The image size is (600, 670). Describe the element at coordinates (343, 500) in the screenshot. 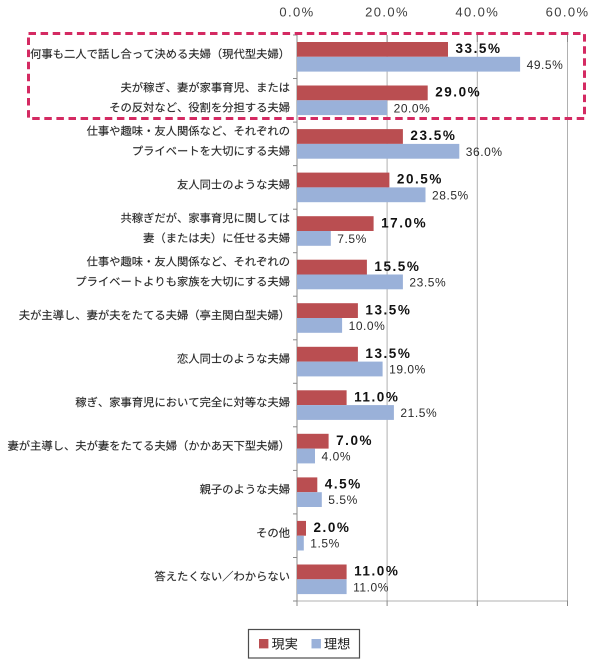

I see `svg-text: 5.5%` at that location.